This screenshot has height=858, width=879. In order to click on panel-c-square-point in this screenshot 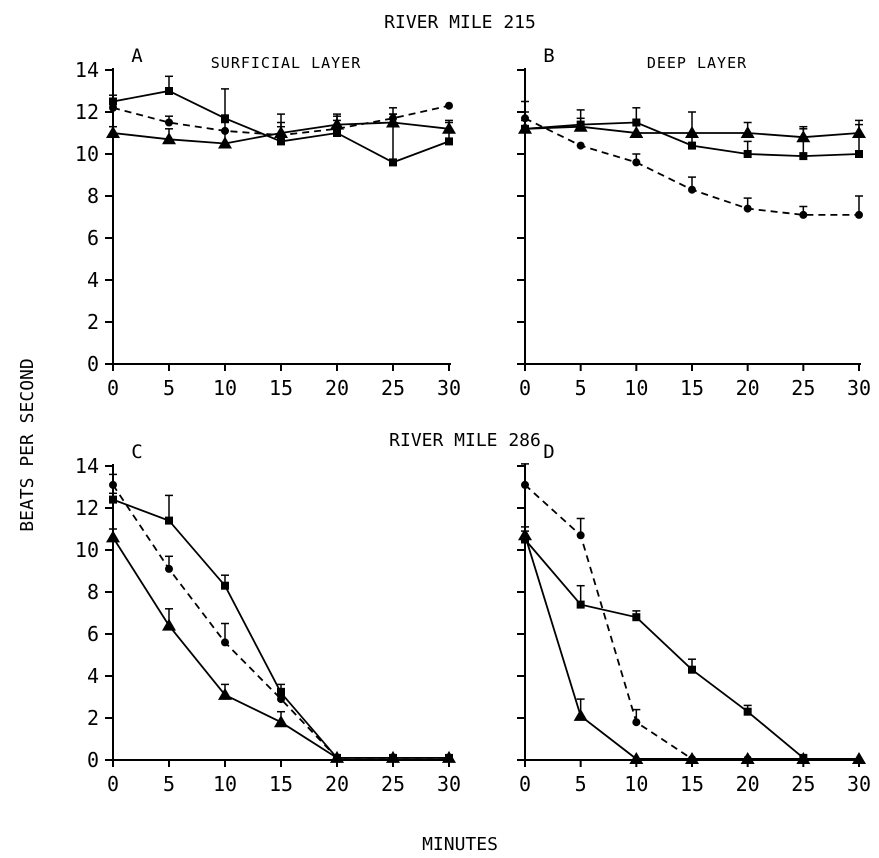, I will do `click(225, 585)`.